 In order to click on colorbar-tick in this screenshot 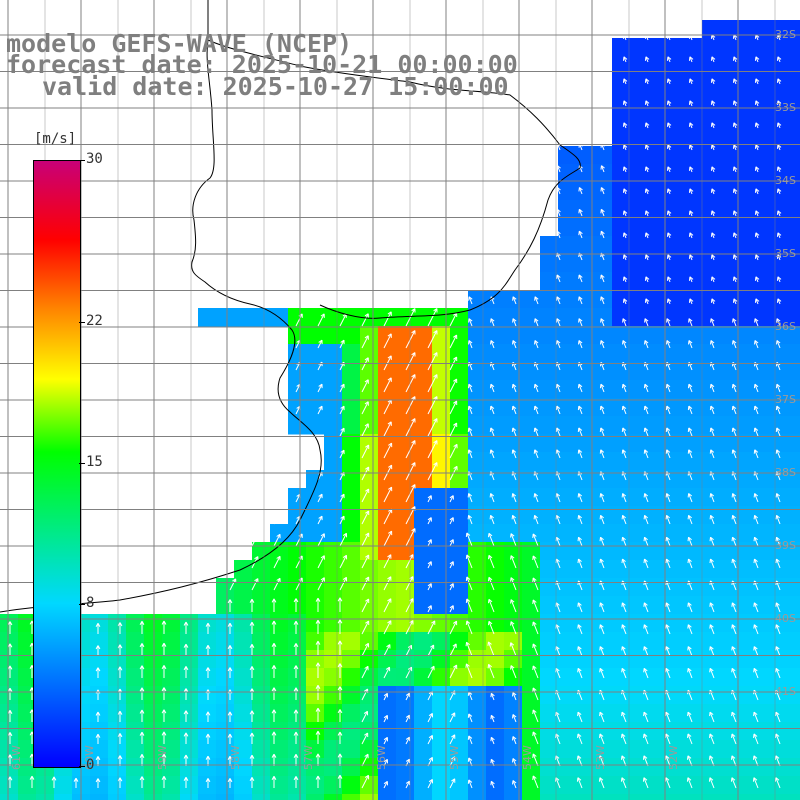, I will do `click(82, 766)`.